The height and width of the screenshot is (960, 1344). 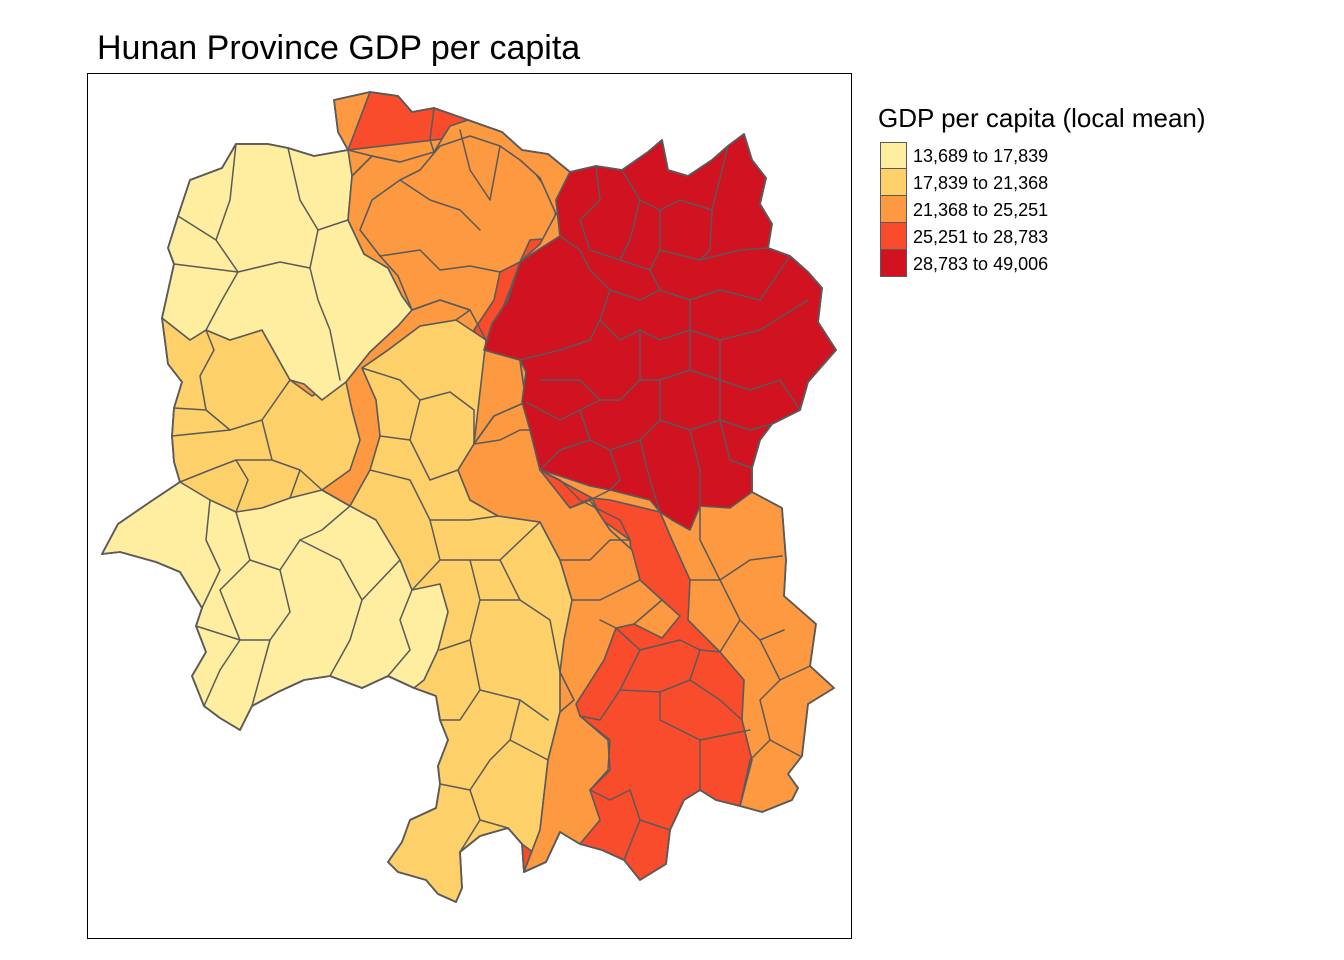 What do you see at coordinates (981, 183) in the screenshot?
I see `legend-label: 17,839 to 21,368` at bounding box center [981, 183].